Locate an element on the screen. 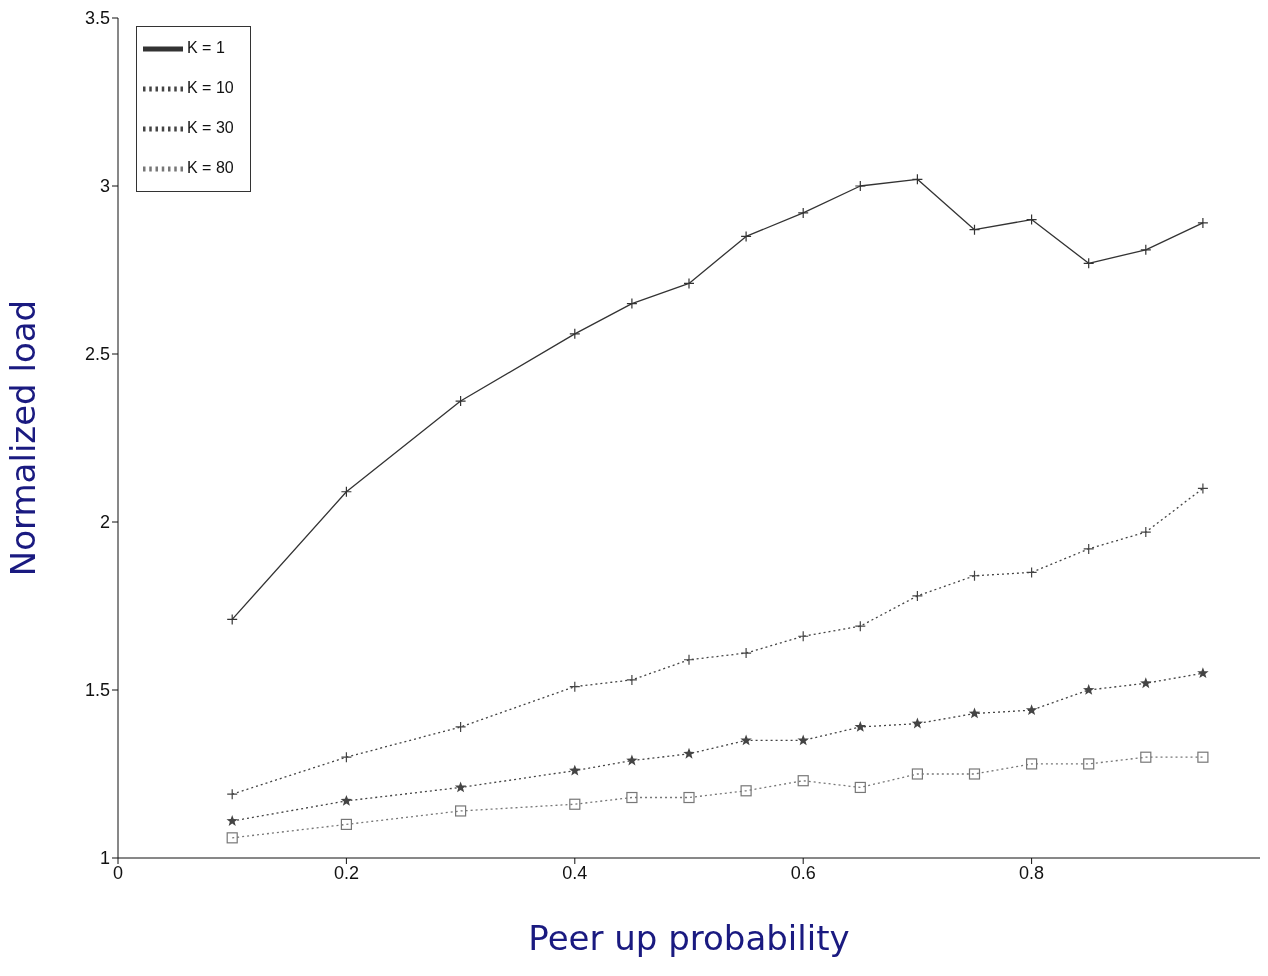 The height and width of the screenshot is (976, 1268). x-axis-title: Peer up probability is located at coordinates (689, 938).